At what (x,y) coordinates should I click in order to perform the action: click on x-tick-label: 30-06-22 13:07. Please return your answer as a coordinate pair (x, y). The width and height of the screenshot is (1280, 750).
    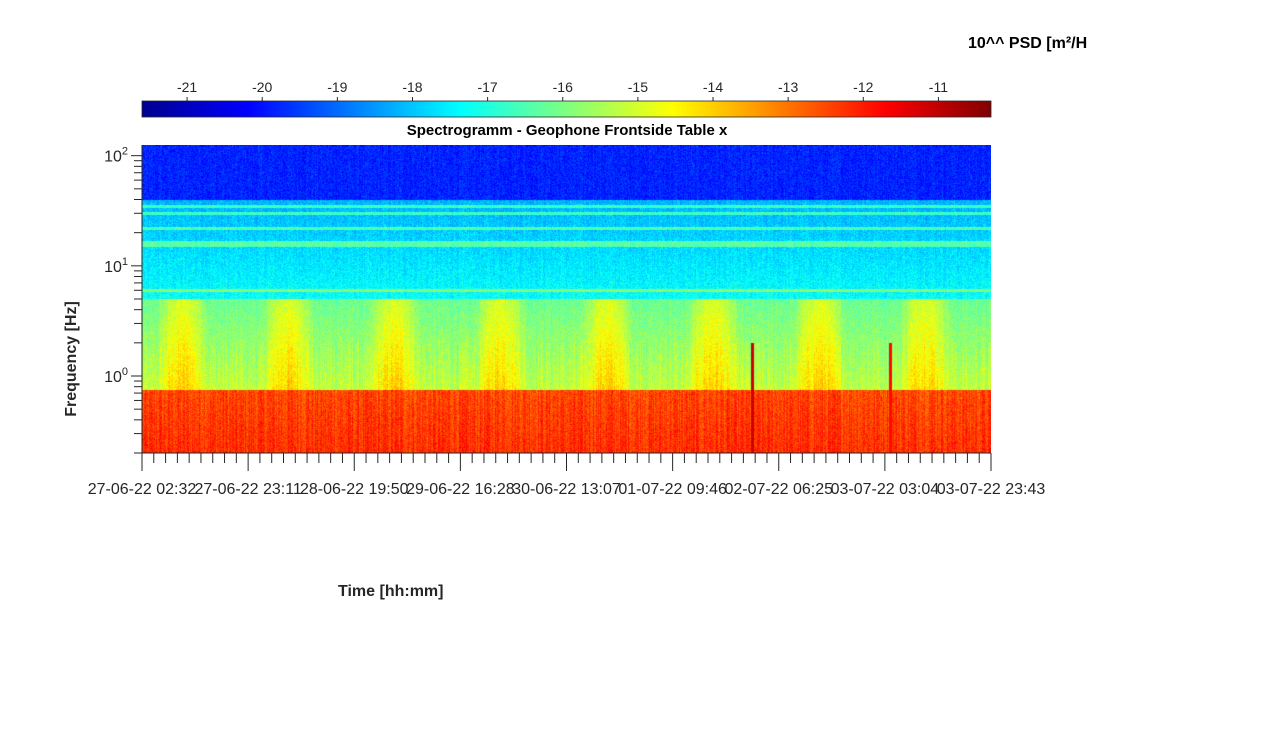
    Looking at the image, I should click on (566, 489).